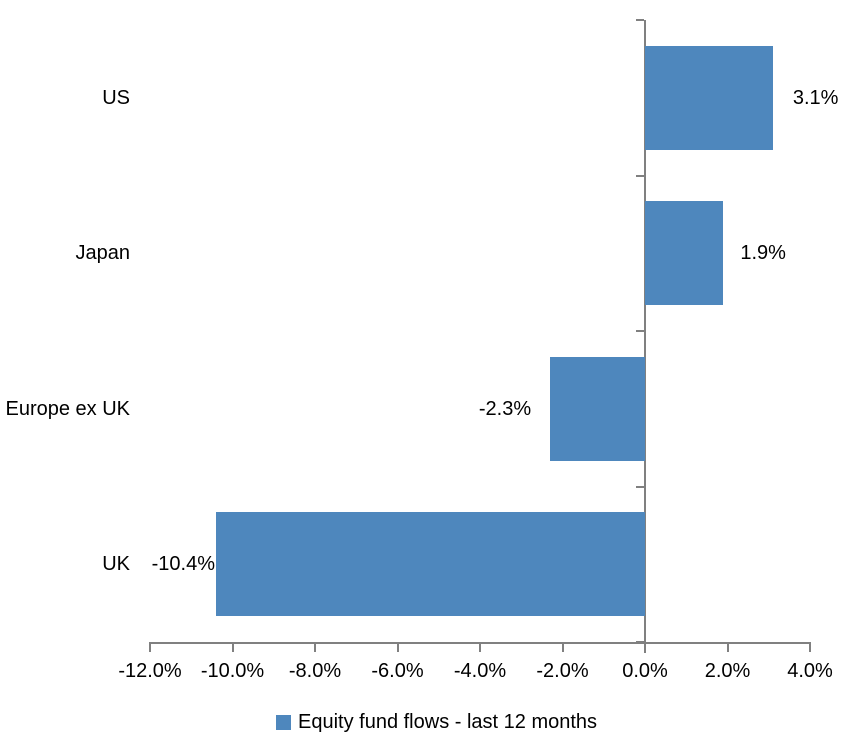 The height and width of the screenshot is (747, 852). I want to click on legend-marker-icon, so click(283, 722).